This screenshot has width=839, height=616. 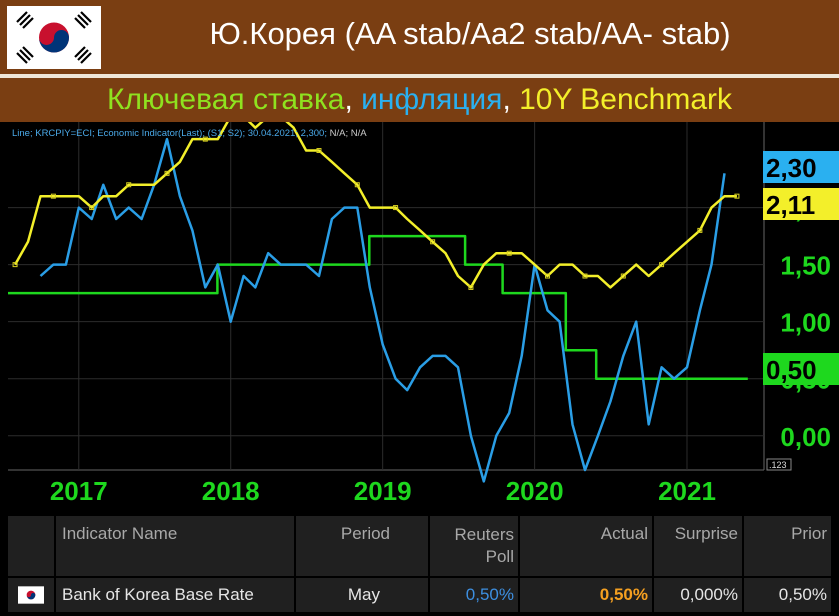 What do you see at coordinates (805, 266) in the screenshot?
I see `y-tick-label: 1,50` at bounding box center [805, 266].